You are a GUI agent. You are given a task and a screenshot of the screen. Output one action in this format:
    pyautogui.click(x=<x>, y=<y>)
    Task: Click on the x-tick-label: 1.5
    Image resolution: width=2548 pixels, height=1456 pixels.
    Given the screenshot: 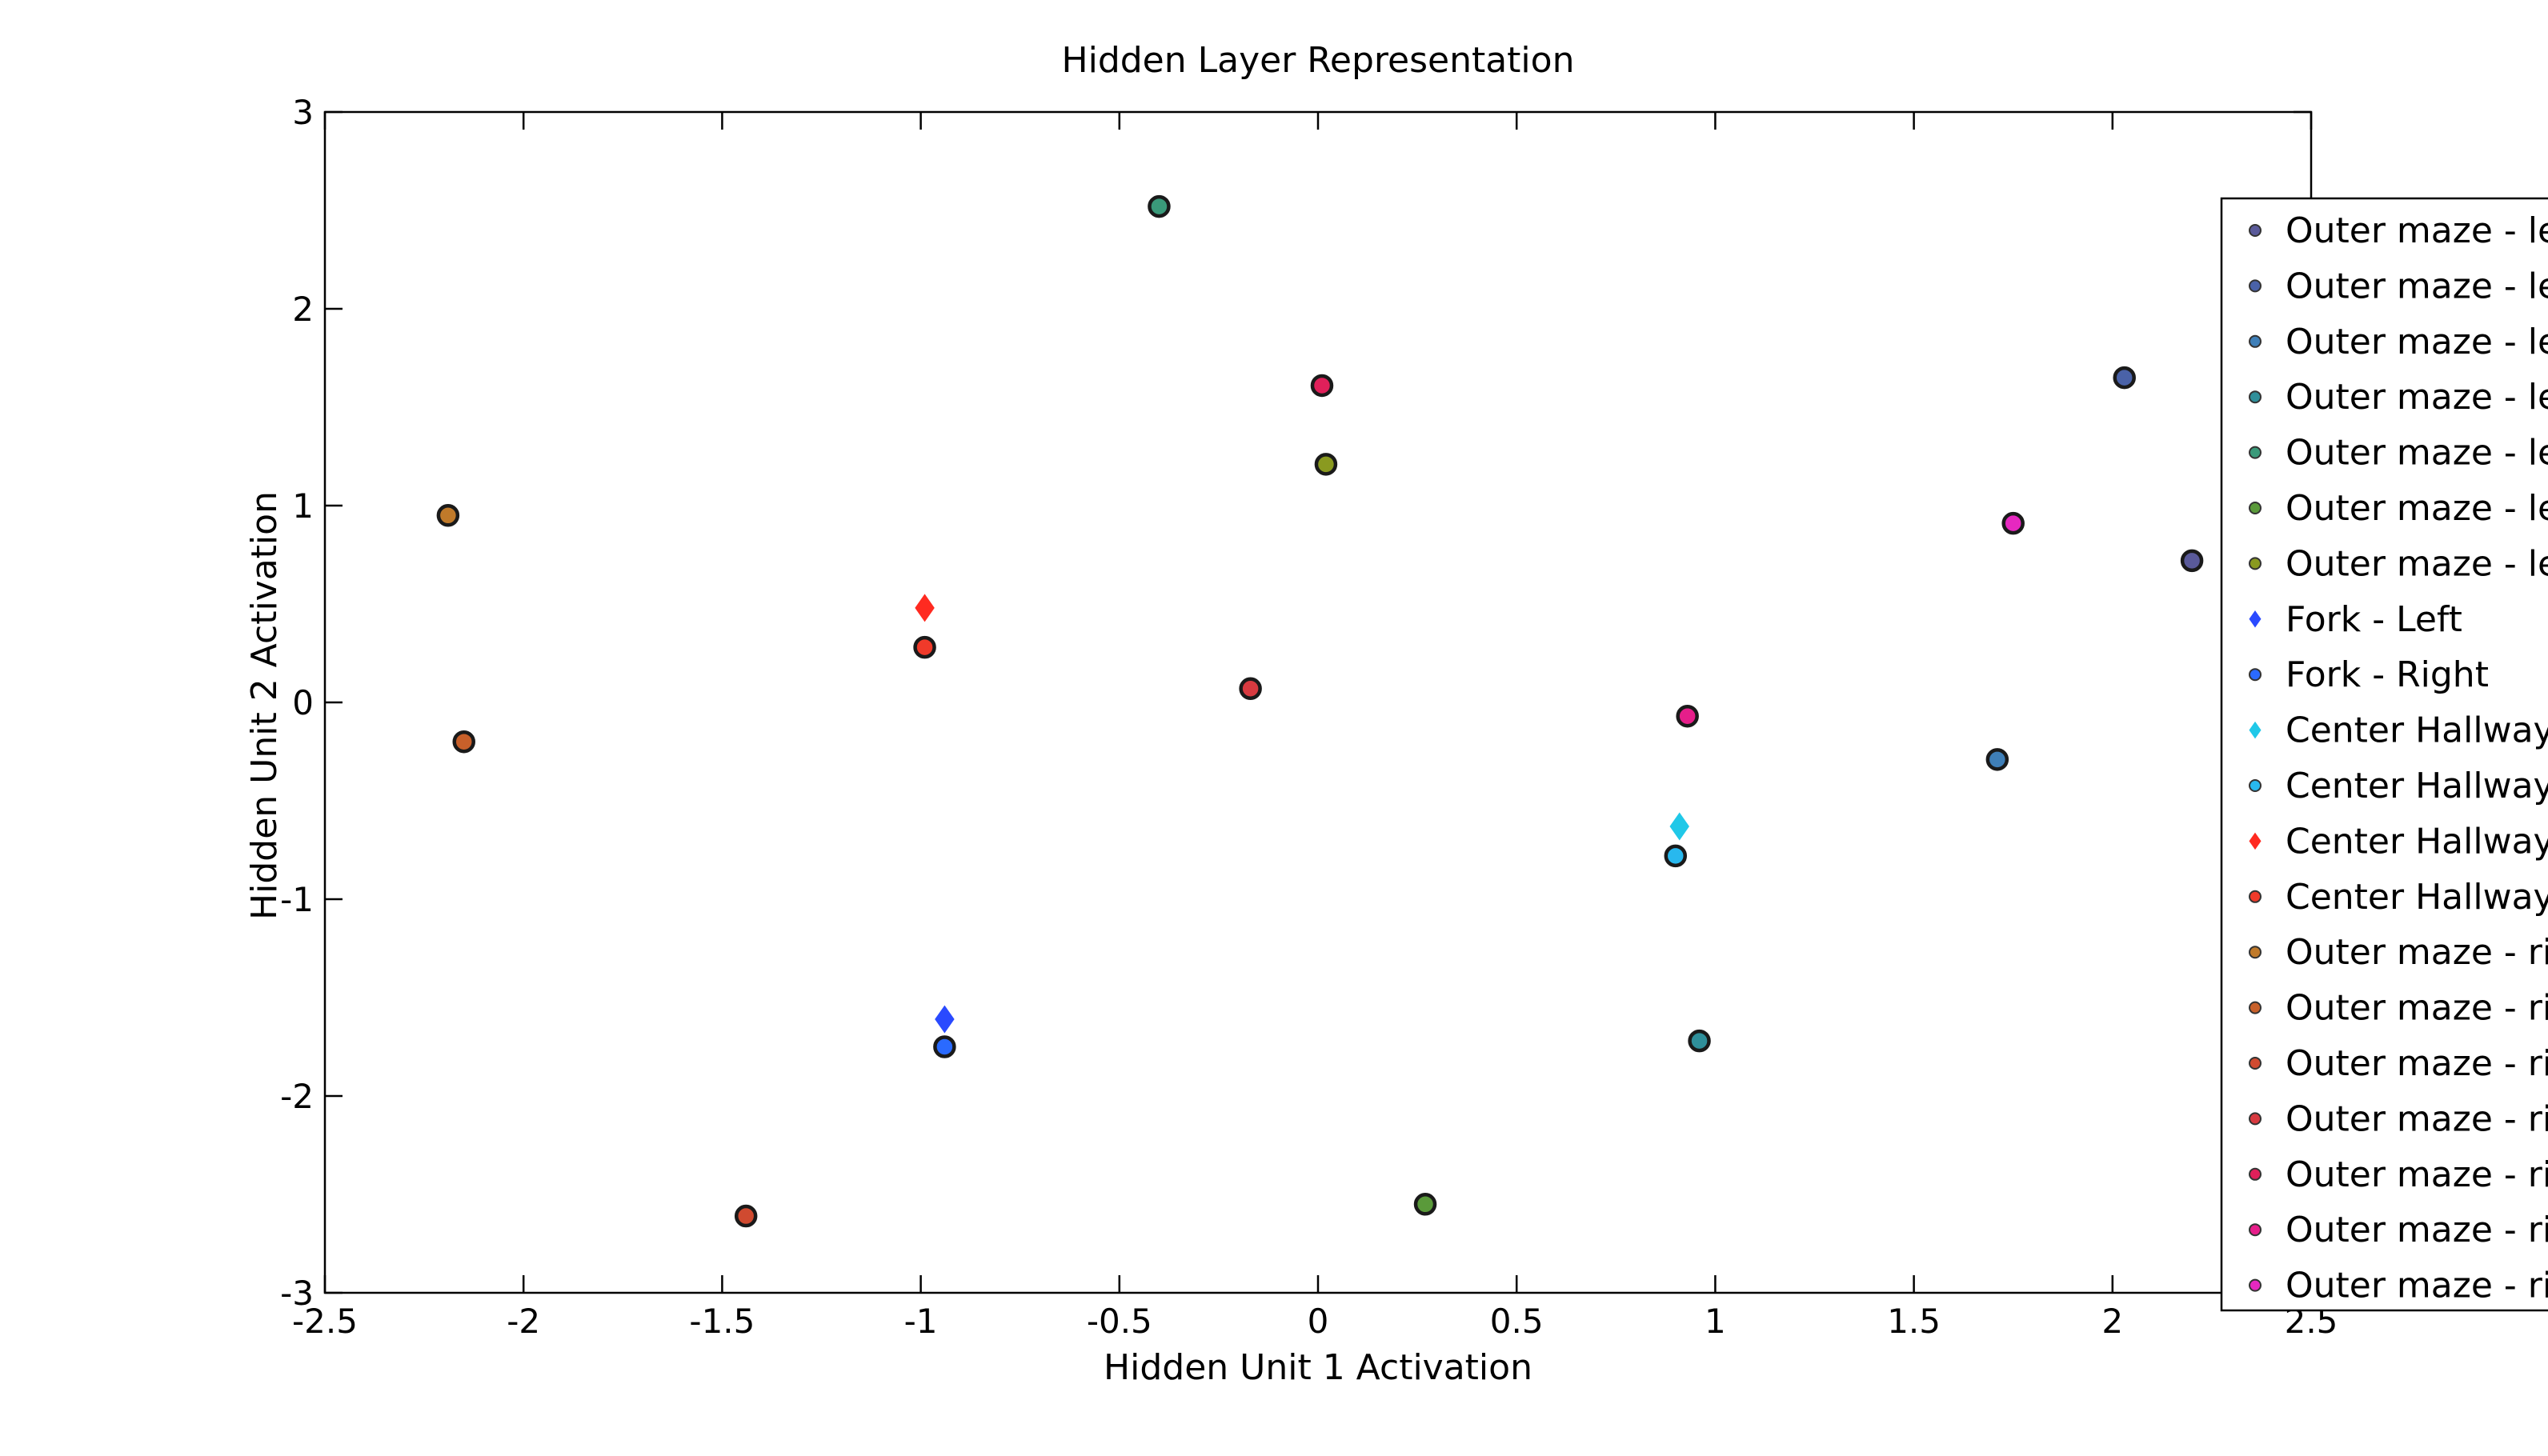 What is the action you would take?
    pyautogui.click(x=1914, y=1321)
    